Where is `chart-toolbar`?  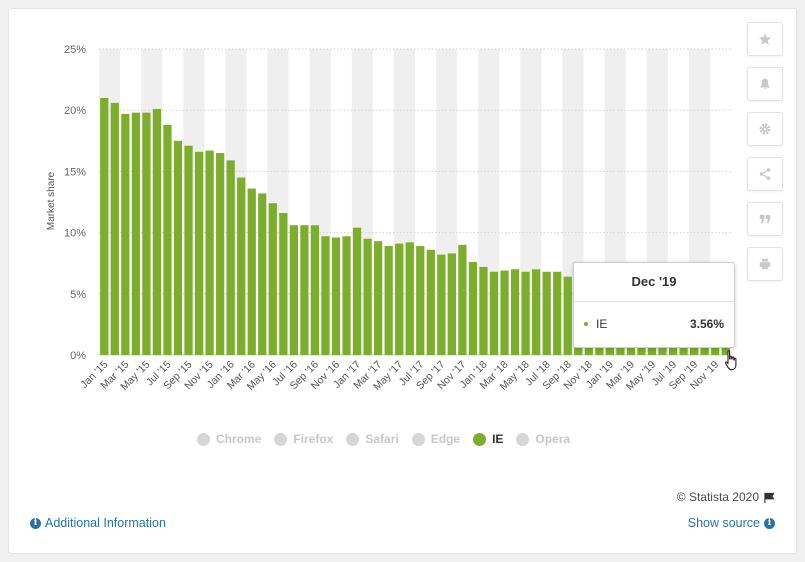 chart-toolbar is located at coordinates (766, 157).